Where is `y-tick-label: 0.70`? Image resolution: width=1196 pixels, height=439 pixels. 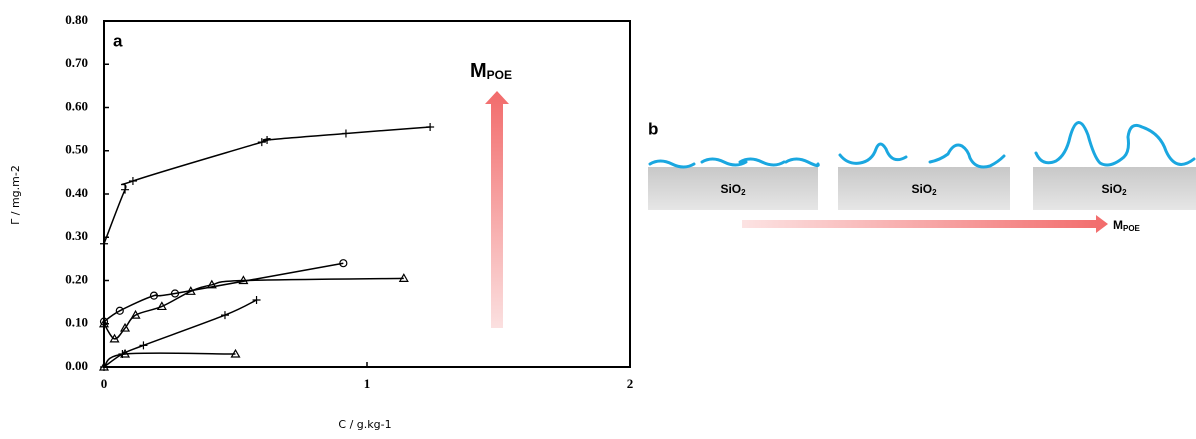
y-tick-label: 0.70 is located at coordinates (76, 62).